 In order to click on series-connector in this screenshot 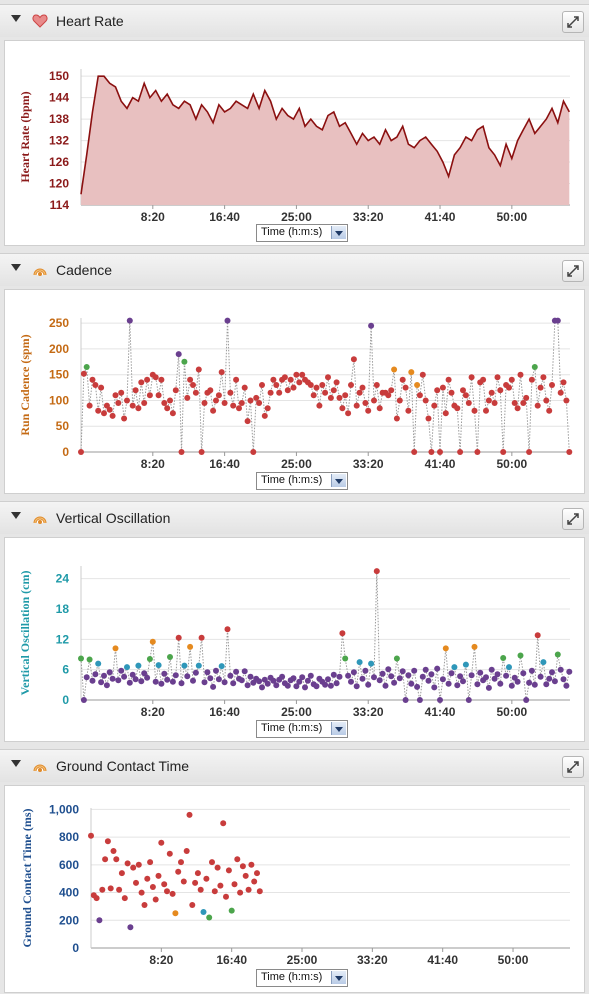, I will do `click(325, 386)`.